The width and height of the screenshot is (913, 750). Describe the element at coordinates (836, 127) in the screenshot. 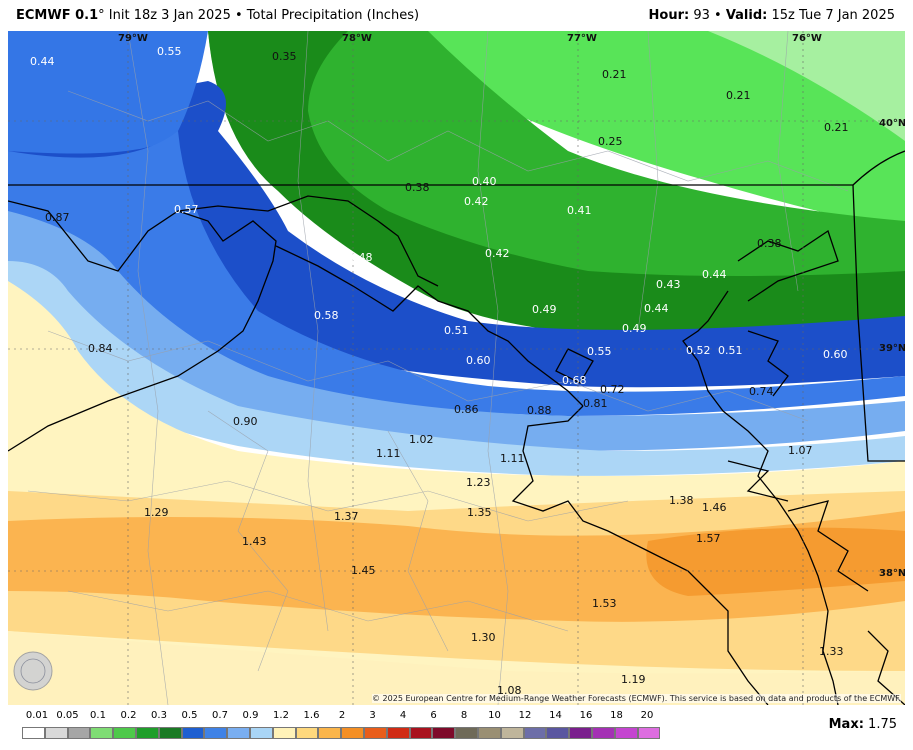

I see `precip-value: 0.21` at that location.